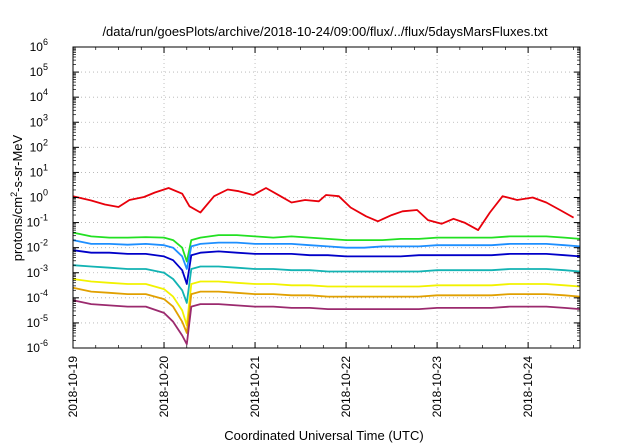 The image size is (640, 448). What do you see at coordinates (255, 387) in the screenshot?
I see `x-tick-label: 2018-10-21` at bounding box center [255, 387].